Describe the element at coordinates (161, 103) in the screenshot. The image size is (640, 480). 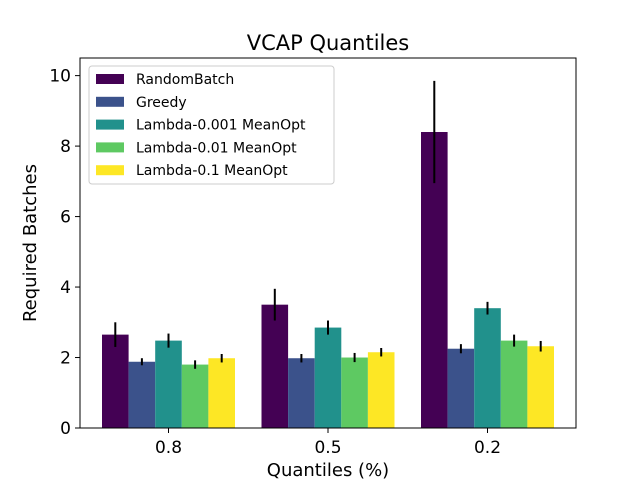
I see `legend-label-greedy: Greedy` at that location.